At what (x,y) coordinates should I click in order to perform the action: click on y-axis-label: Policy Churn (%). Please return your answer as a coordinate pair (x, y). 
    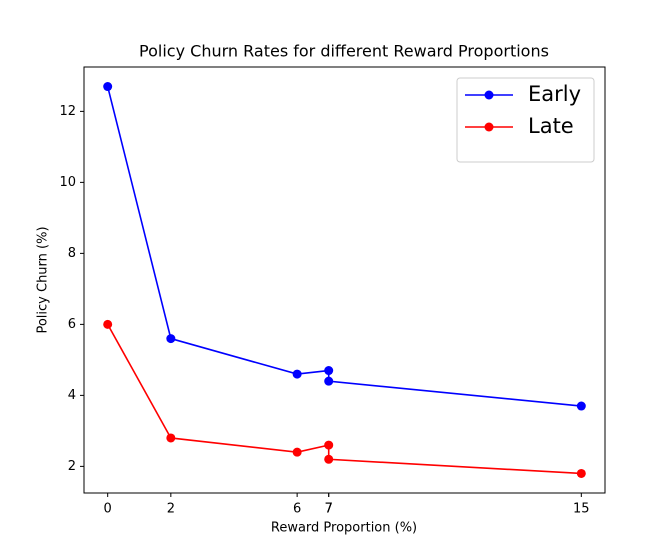
    Looking at the image, I should click on (43, 279).